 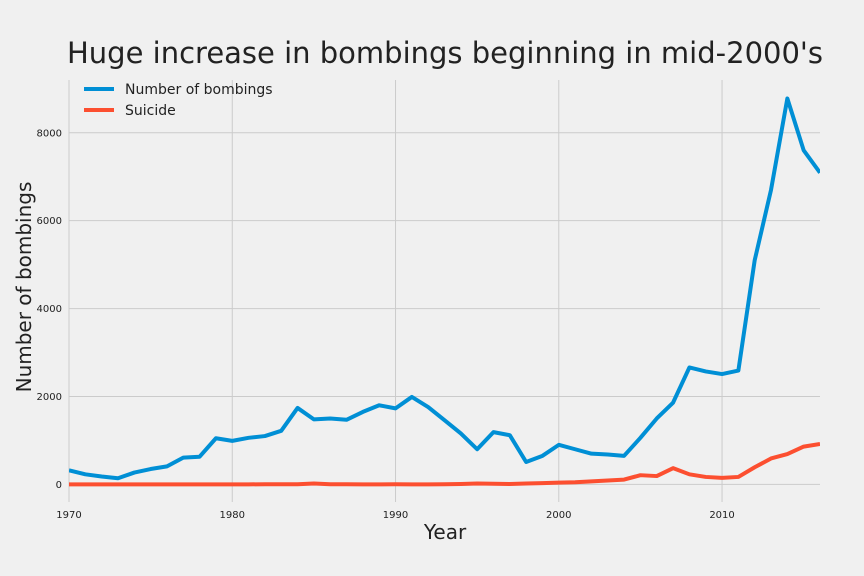 I want to click on y-tick-label: 8000, so click(x=49, y=133).